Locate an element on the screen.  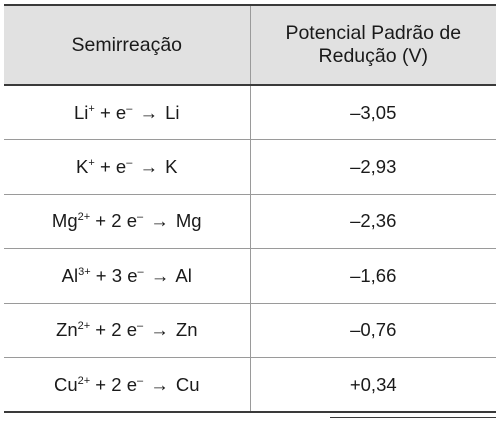
half-reaction-cell: Li+ + e– → Li is located at coordinates (127, 112).